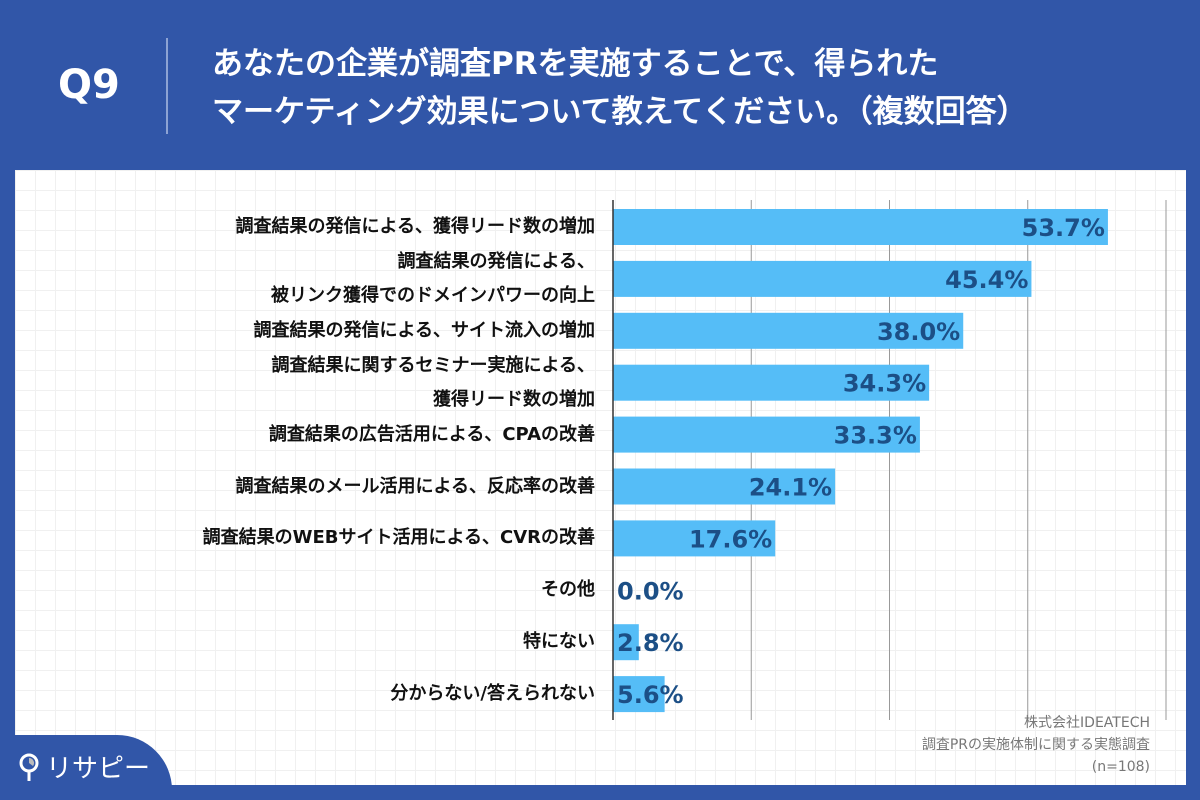 This screenshot has height=800, width=1200. I want to click on category-label-line: その他, so click(568, 590).